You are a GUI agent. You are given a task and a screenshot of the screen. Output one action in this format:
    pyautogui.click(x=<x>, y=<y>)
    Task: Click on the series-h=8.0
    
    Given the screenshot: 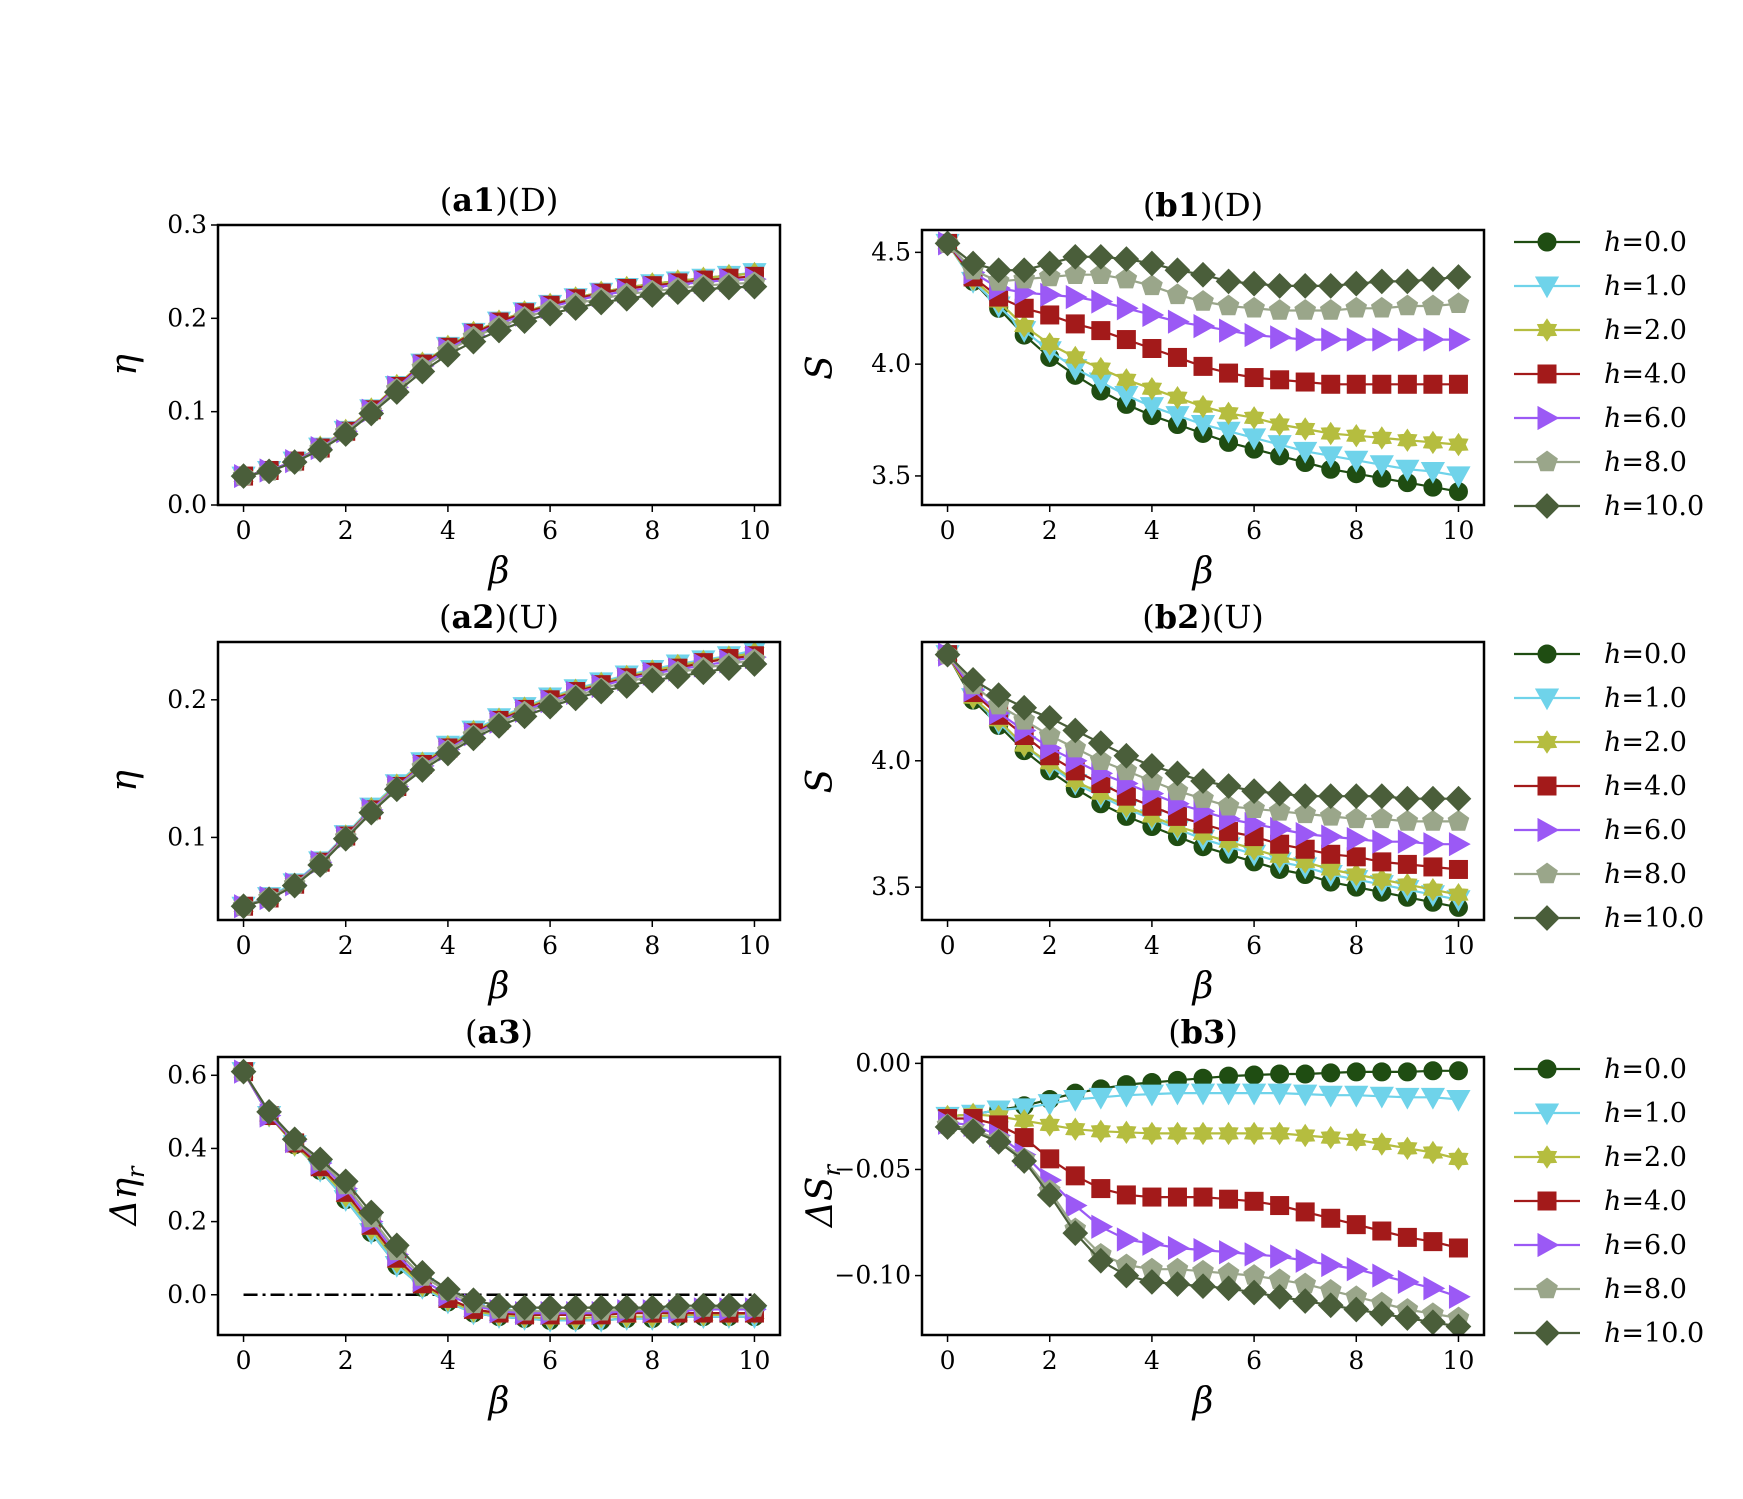 What is the action you would take?
    pyautogui.click(x=499, y=782)
    